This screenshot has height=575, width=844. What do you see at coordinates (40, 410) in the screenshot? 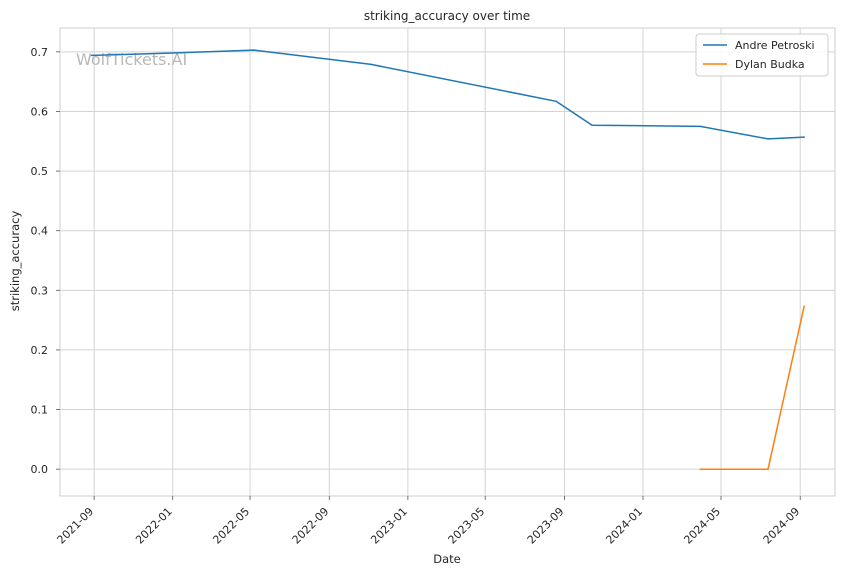
I see `y-tick-label: 0.1` at bounding box center [40, 410].